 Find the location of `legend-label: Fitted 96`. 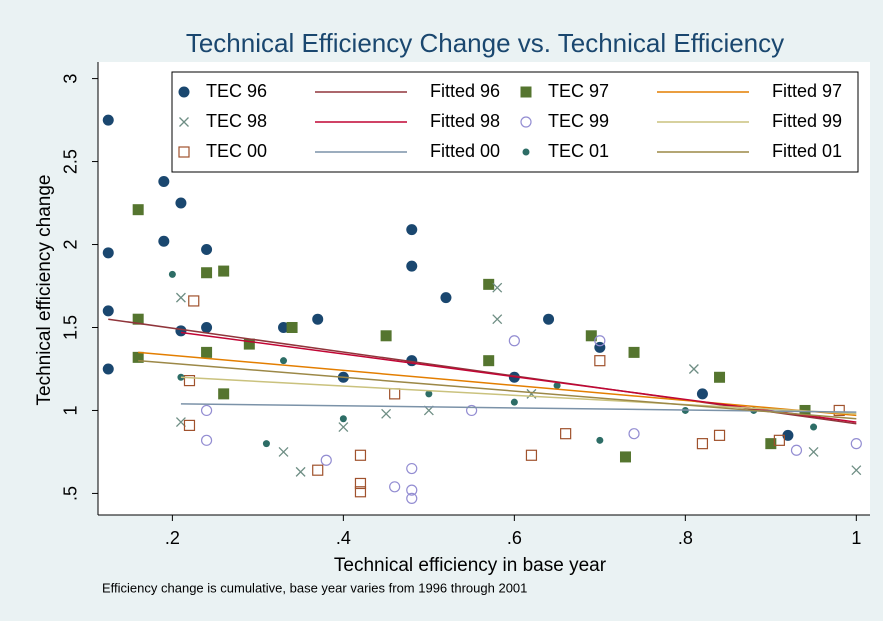

legend-label: Fitted 96 is located at coordinates (465, 91).